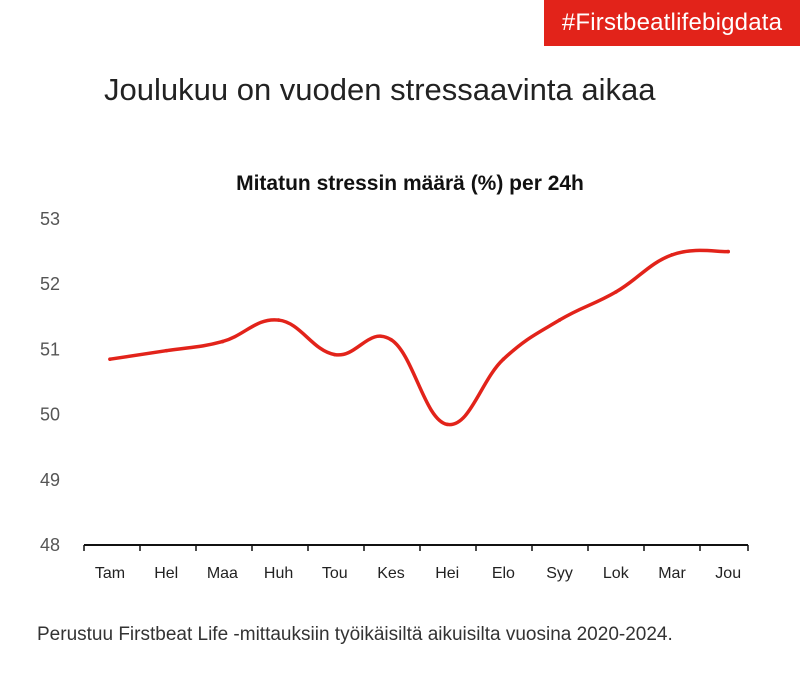  What do you see at coordinates (50, 284) in the screenshot?
I see `y-tick-label: 52` at bounding box center [50, 284].